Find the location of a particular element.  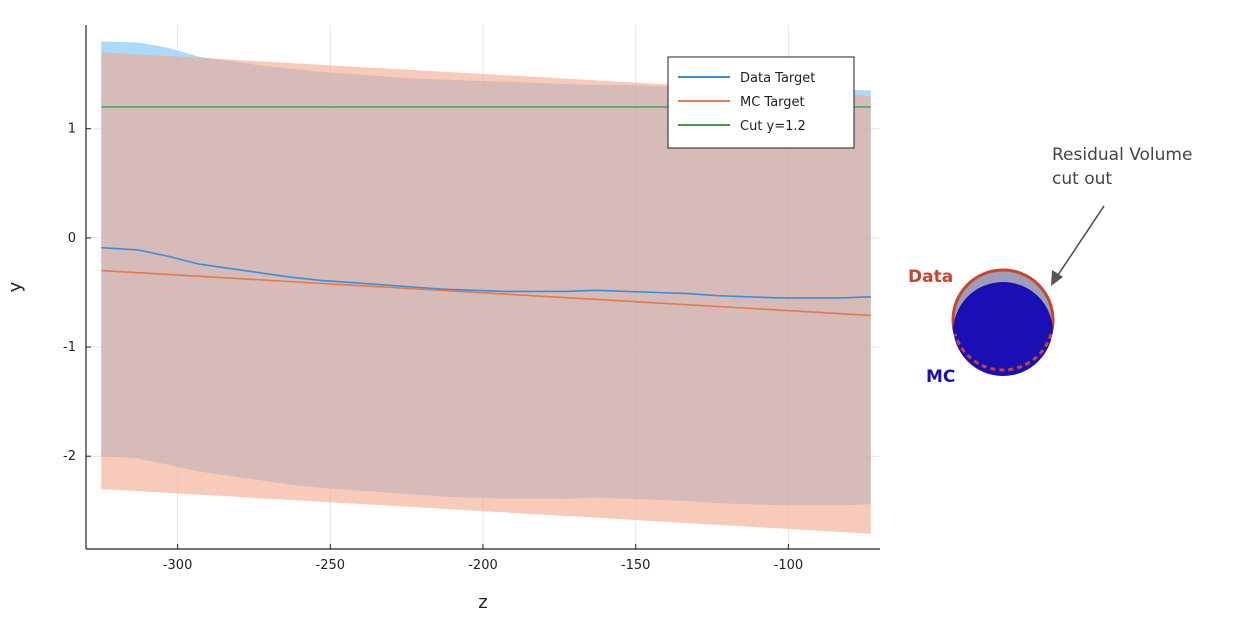

y-axis-title: y is located at coordinates (15, 286).